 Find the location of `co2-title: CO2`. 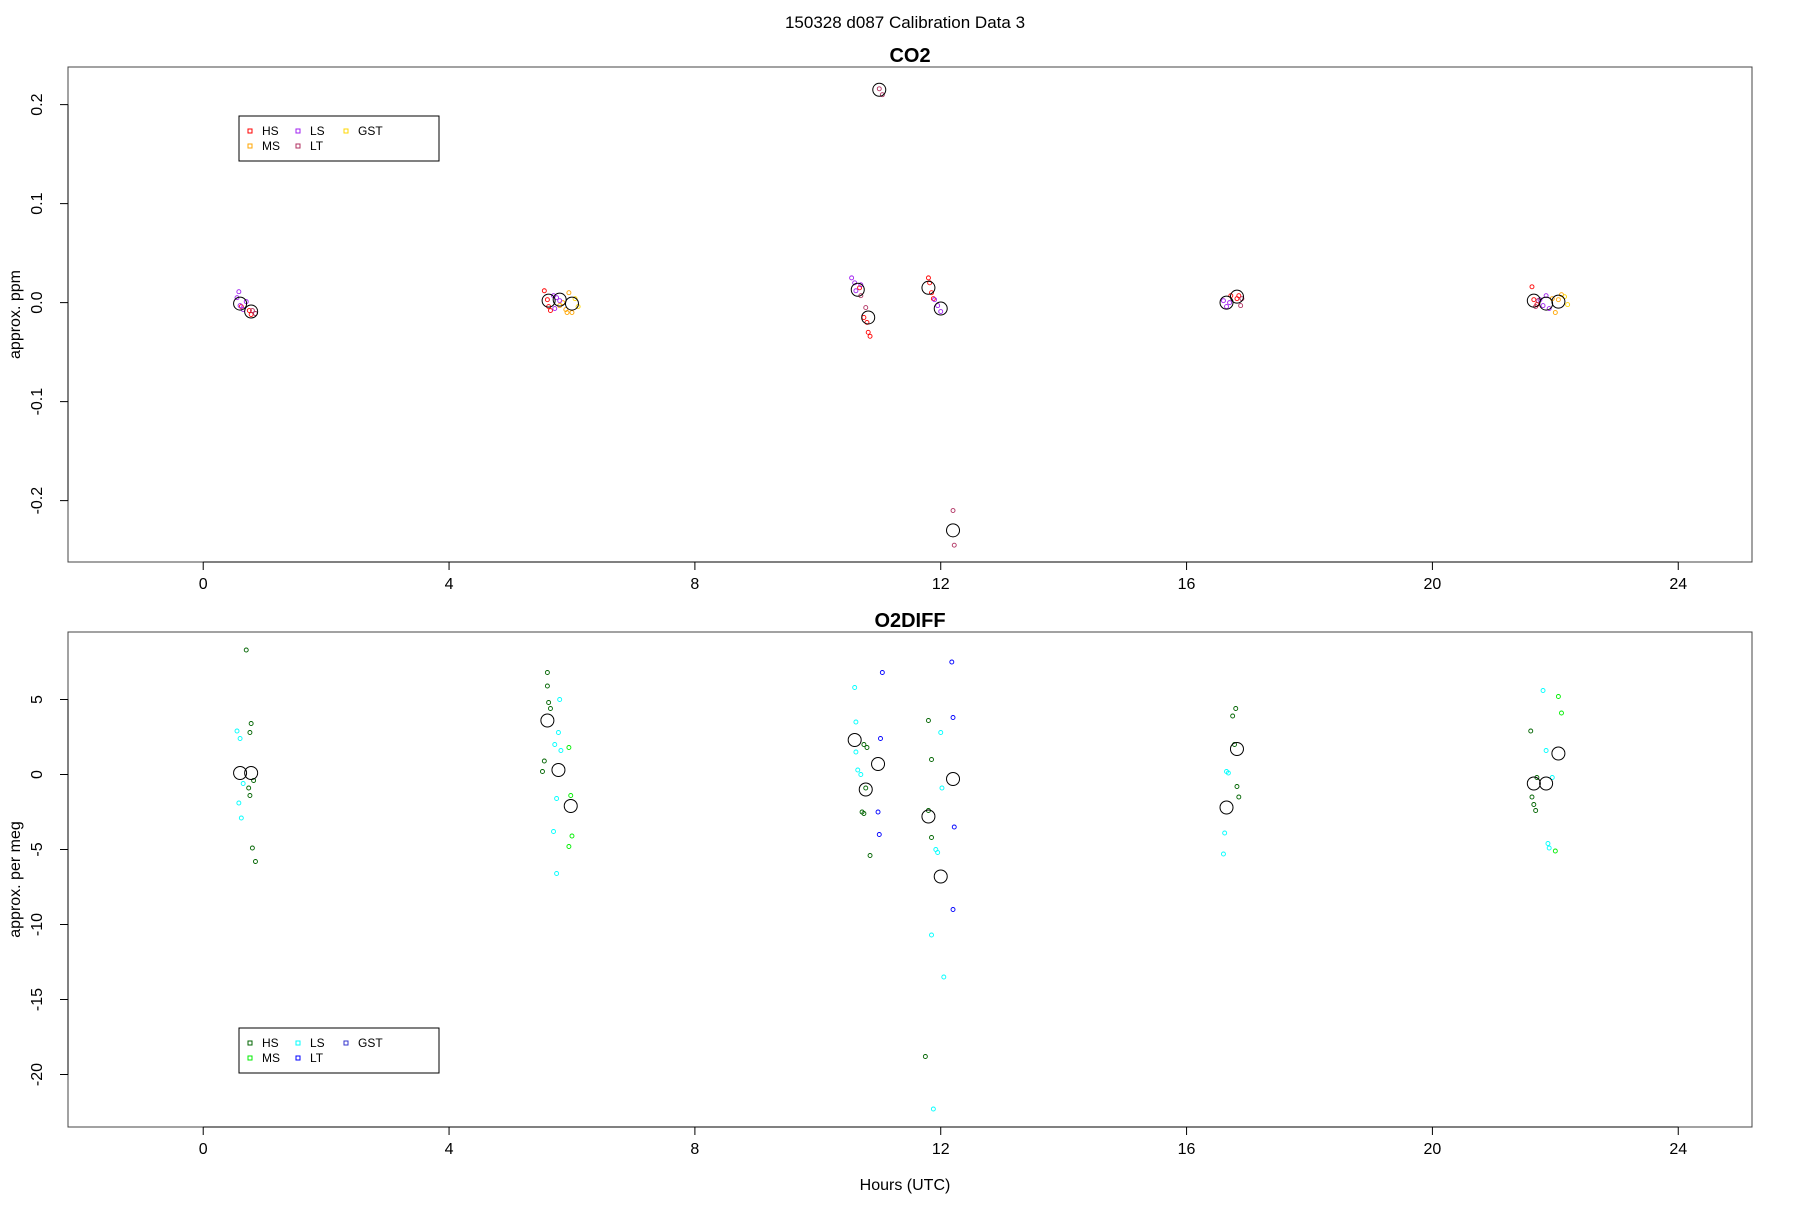

co2-title: CO2 is located at coordinates (909, 56).